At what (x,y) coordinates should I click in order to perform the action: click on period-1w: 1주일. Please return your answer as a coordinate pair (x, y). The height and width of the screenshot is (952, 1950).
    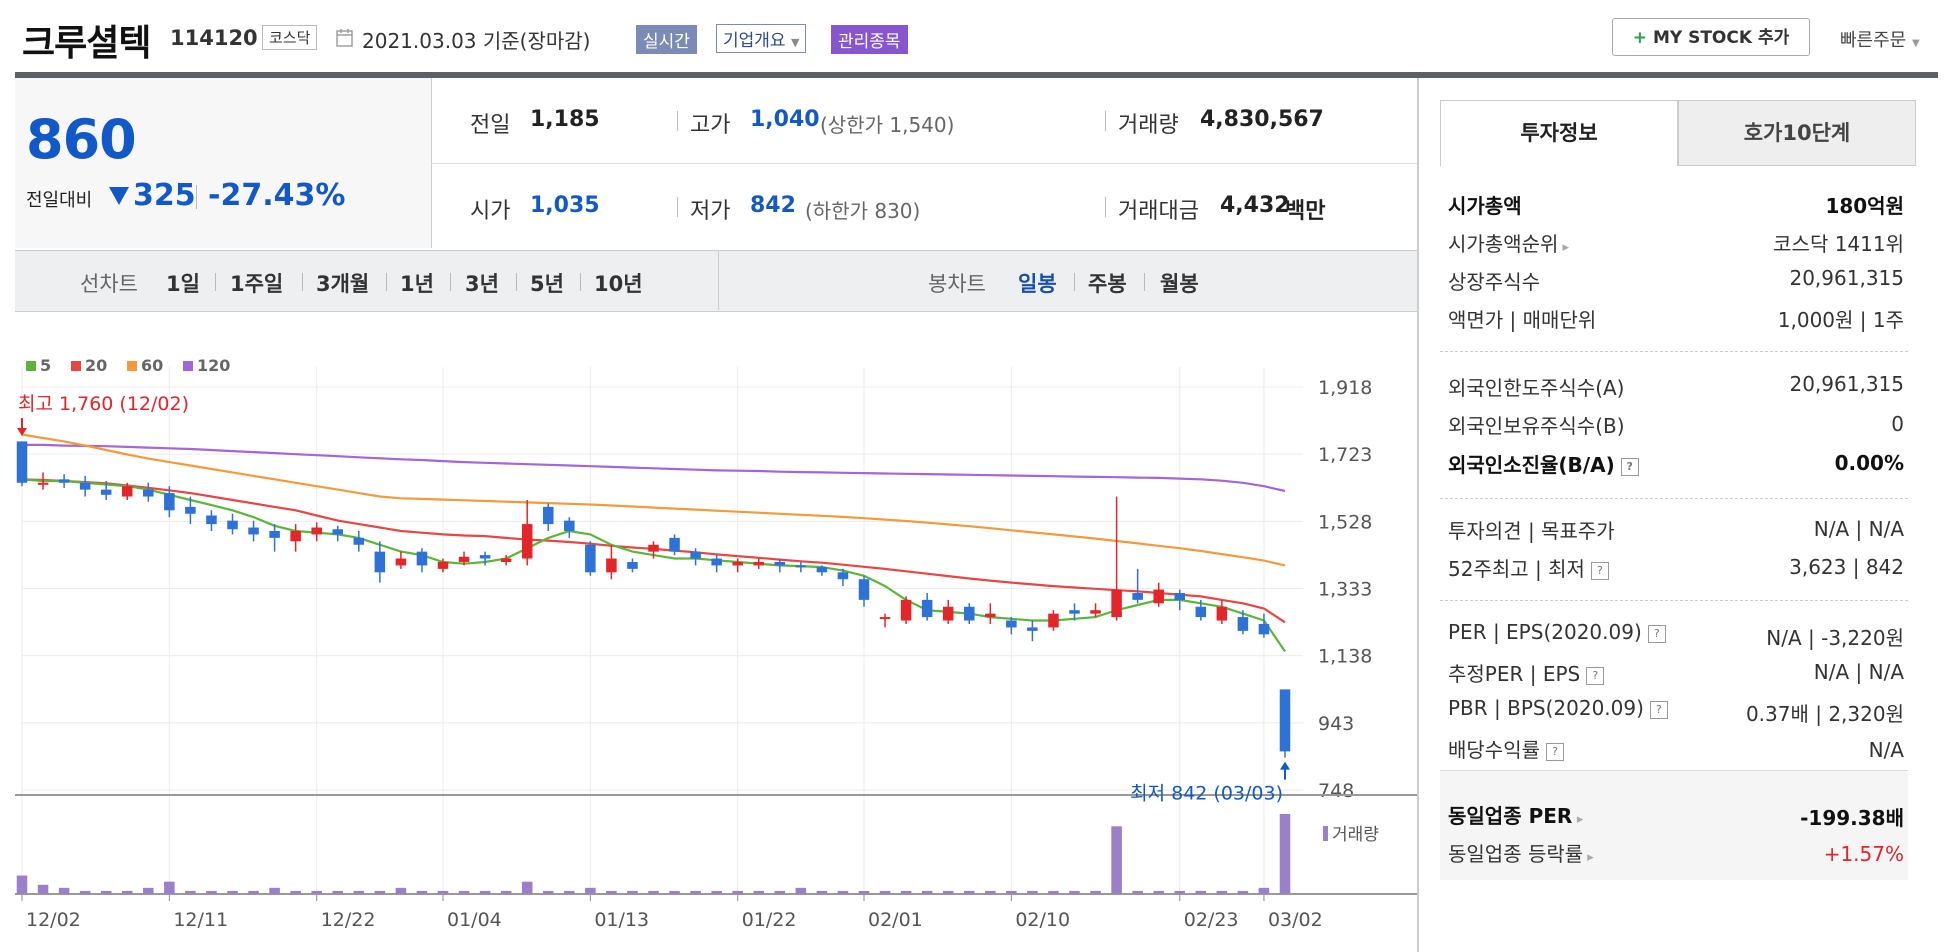
    Looking at the image, I should click on (257, 284).